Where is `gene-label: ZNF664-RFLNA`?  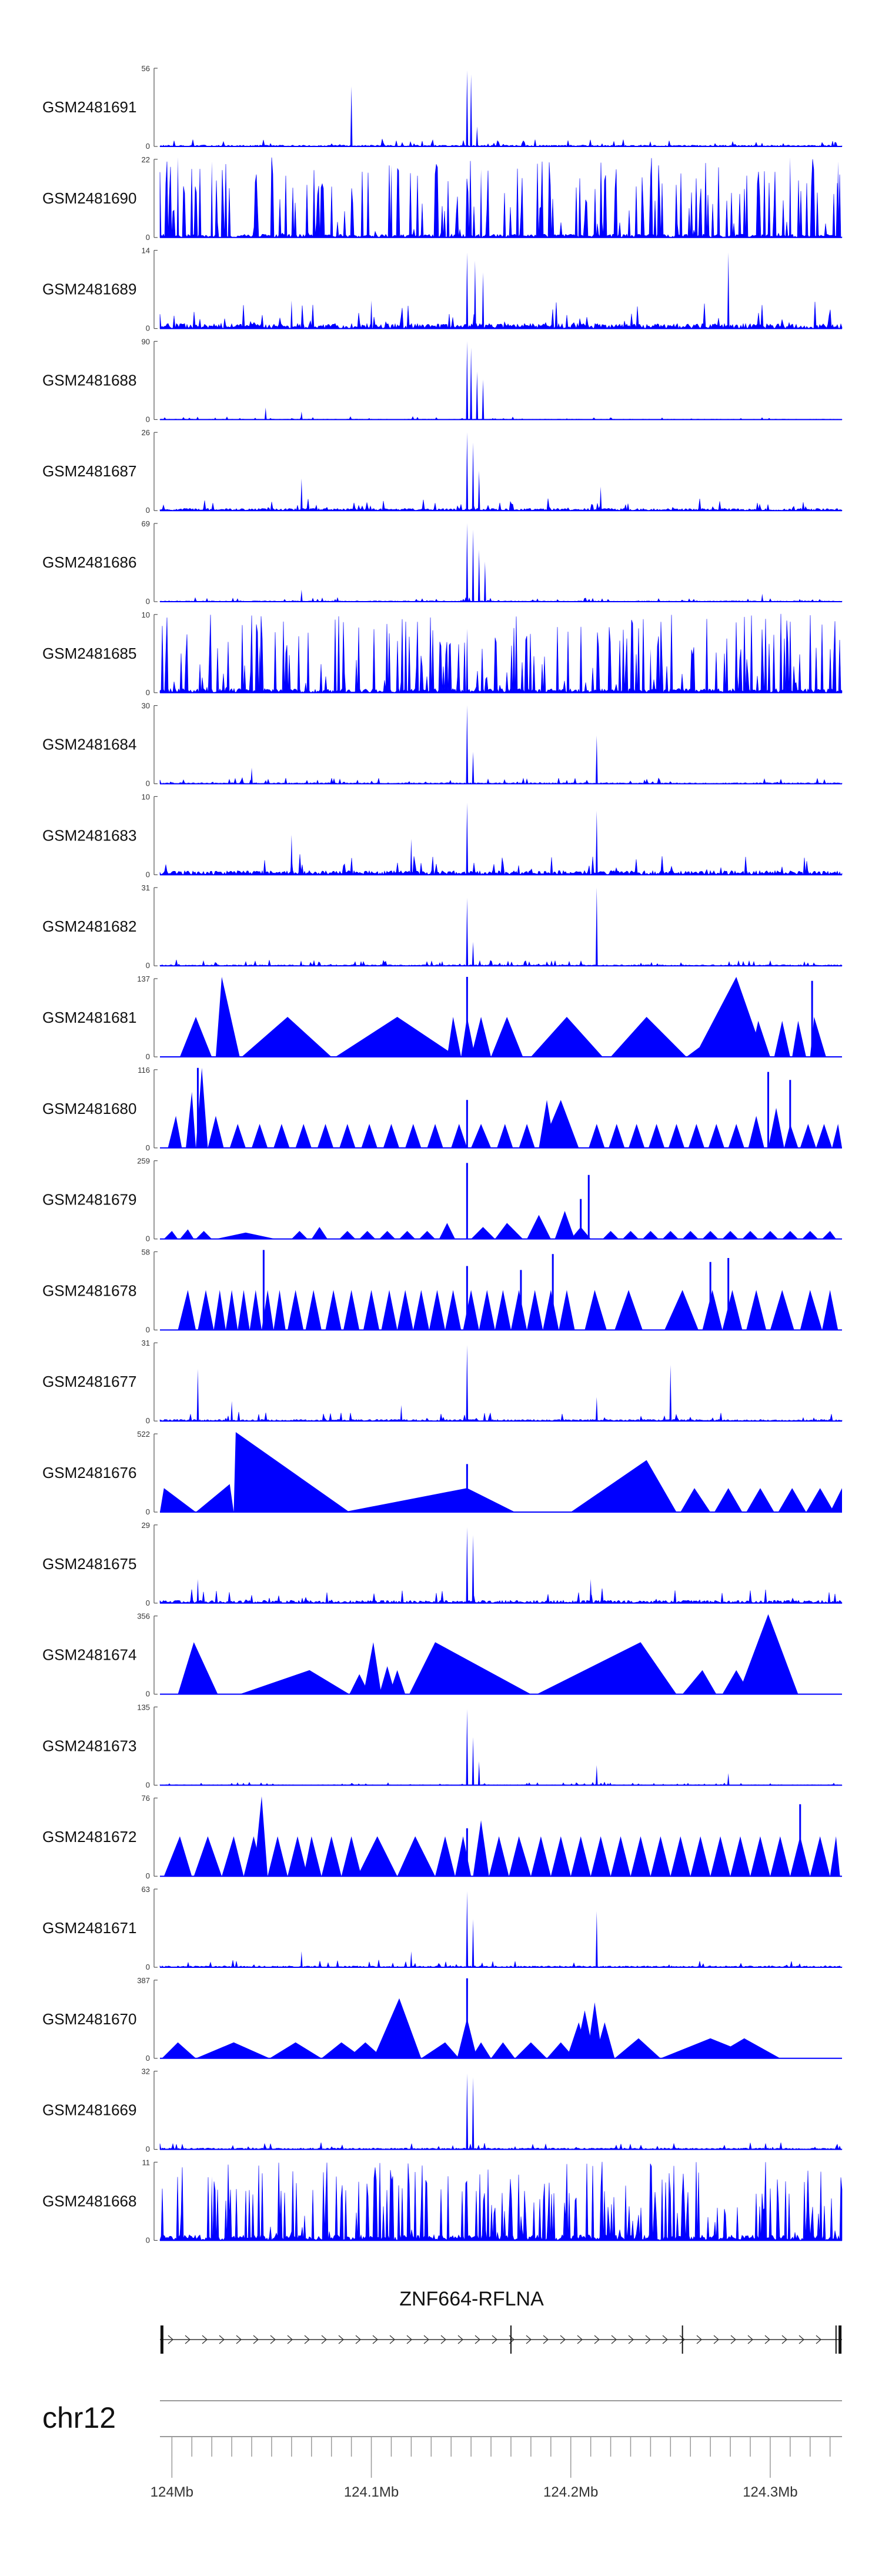 gene-label: ZNF664-RFLNA is located at coordinates (471, 2299).